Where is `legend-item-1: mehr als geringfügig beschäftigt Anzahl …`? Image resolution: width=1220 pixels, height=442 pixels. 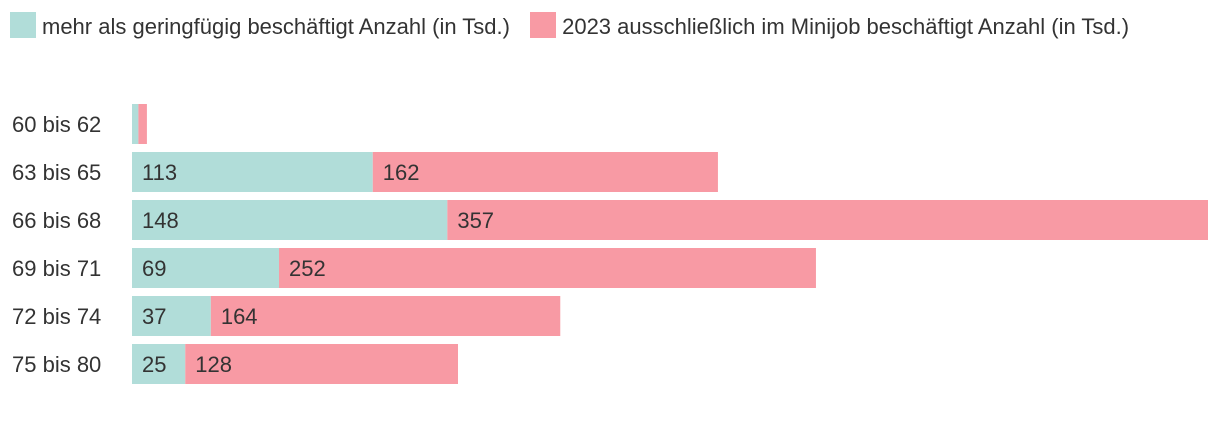
legend-item-1: mehr als geringfügig beschäftigt Anzahl … is located at coordinates (260, 25).